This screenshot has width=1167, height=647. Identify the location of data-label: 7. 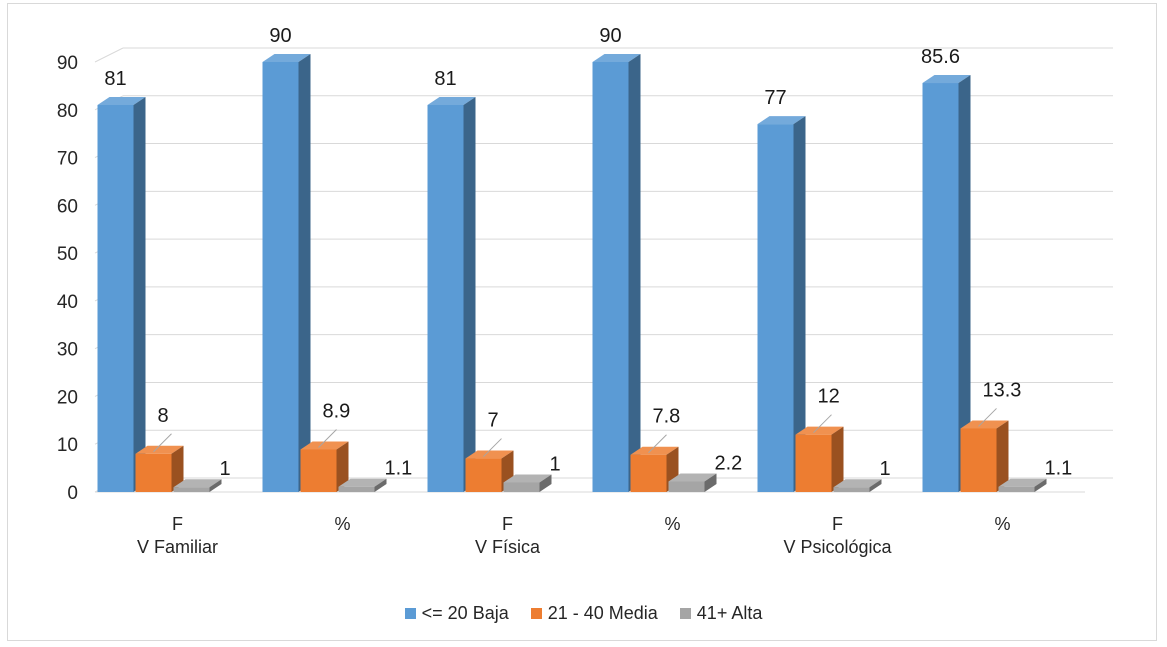
(493, 421).